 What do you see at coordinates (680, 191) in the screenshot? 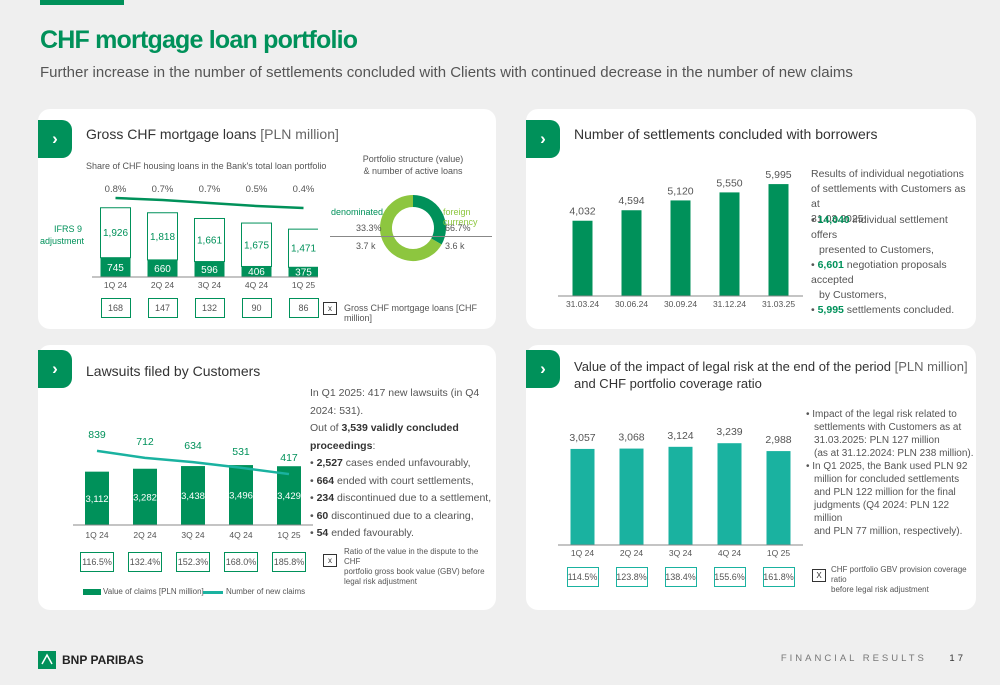
I see `data-label: 5,120` at bounding box center [680, 191].